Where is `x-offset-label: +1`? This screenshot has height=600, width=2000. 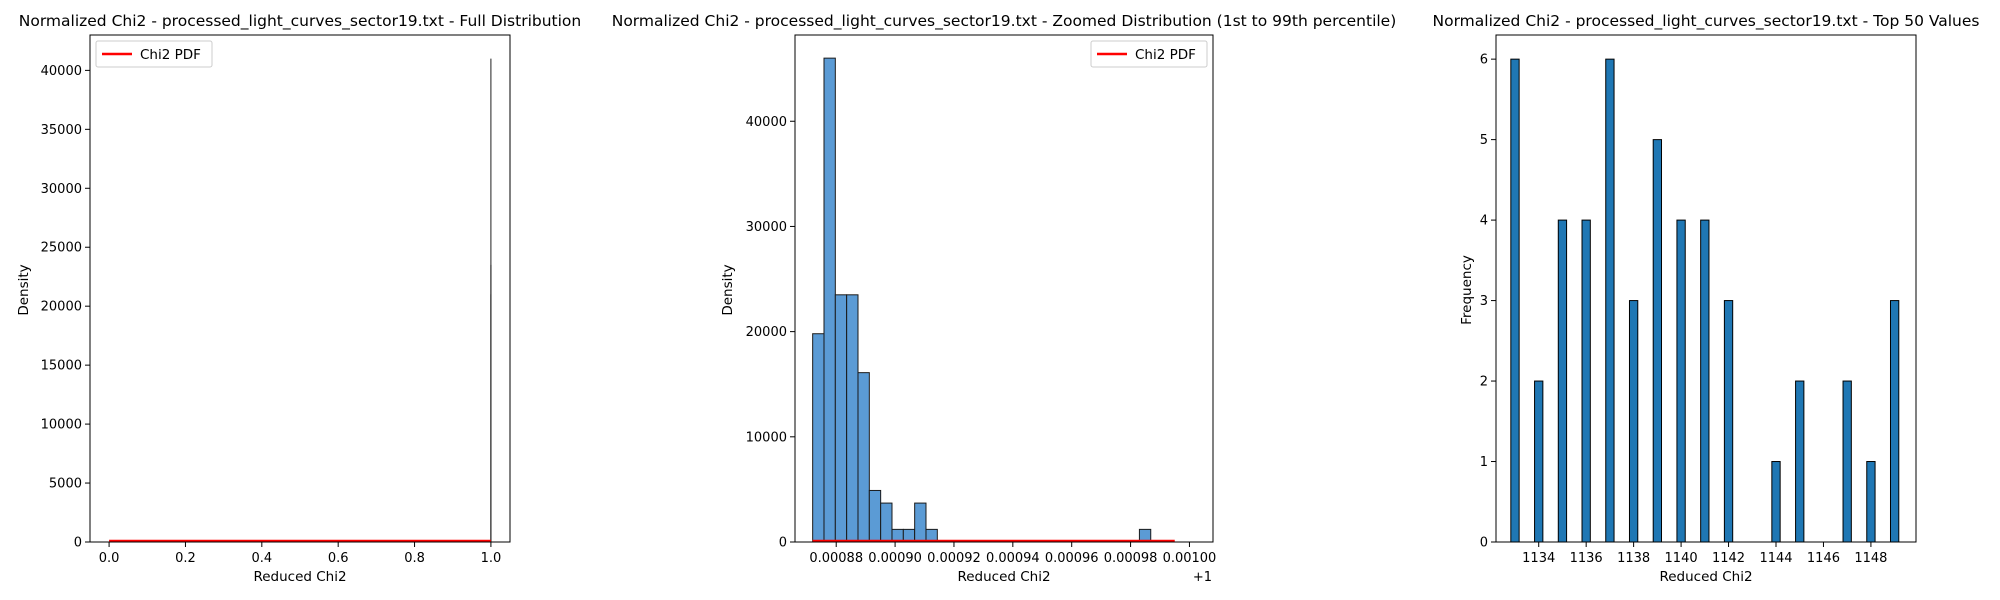 x-offset-label: +1 is located at coordinates (1202, 577).